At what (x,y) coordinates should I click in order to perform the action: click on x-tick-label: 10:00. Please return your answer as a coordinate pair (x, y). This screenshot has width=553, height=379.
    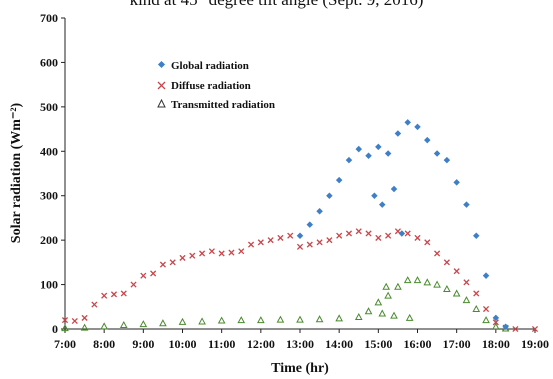
    Looking at the image, I should click on (183, 344).